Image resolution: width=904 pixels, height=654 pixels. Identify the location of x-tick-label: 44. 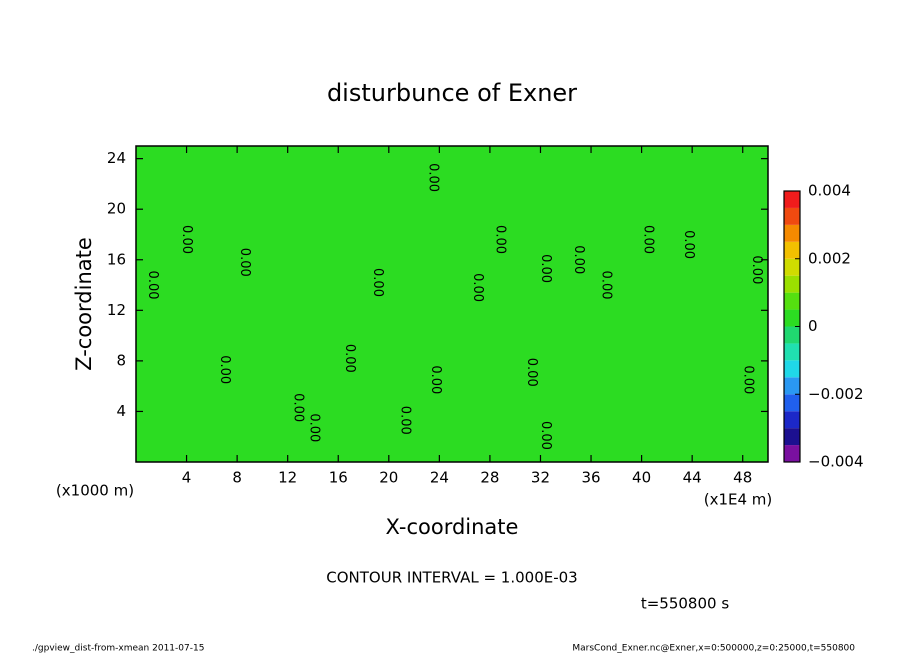
(692, 478).